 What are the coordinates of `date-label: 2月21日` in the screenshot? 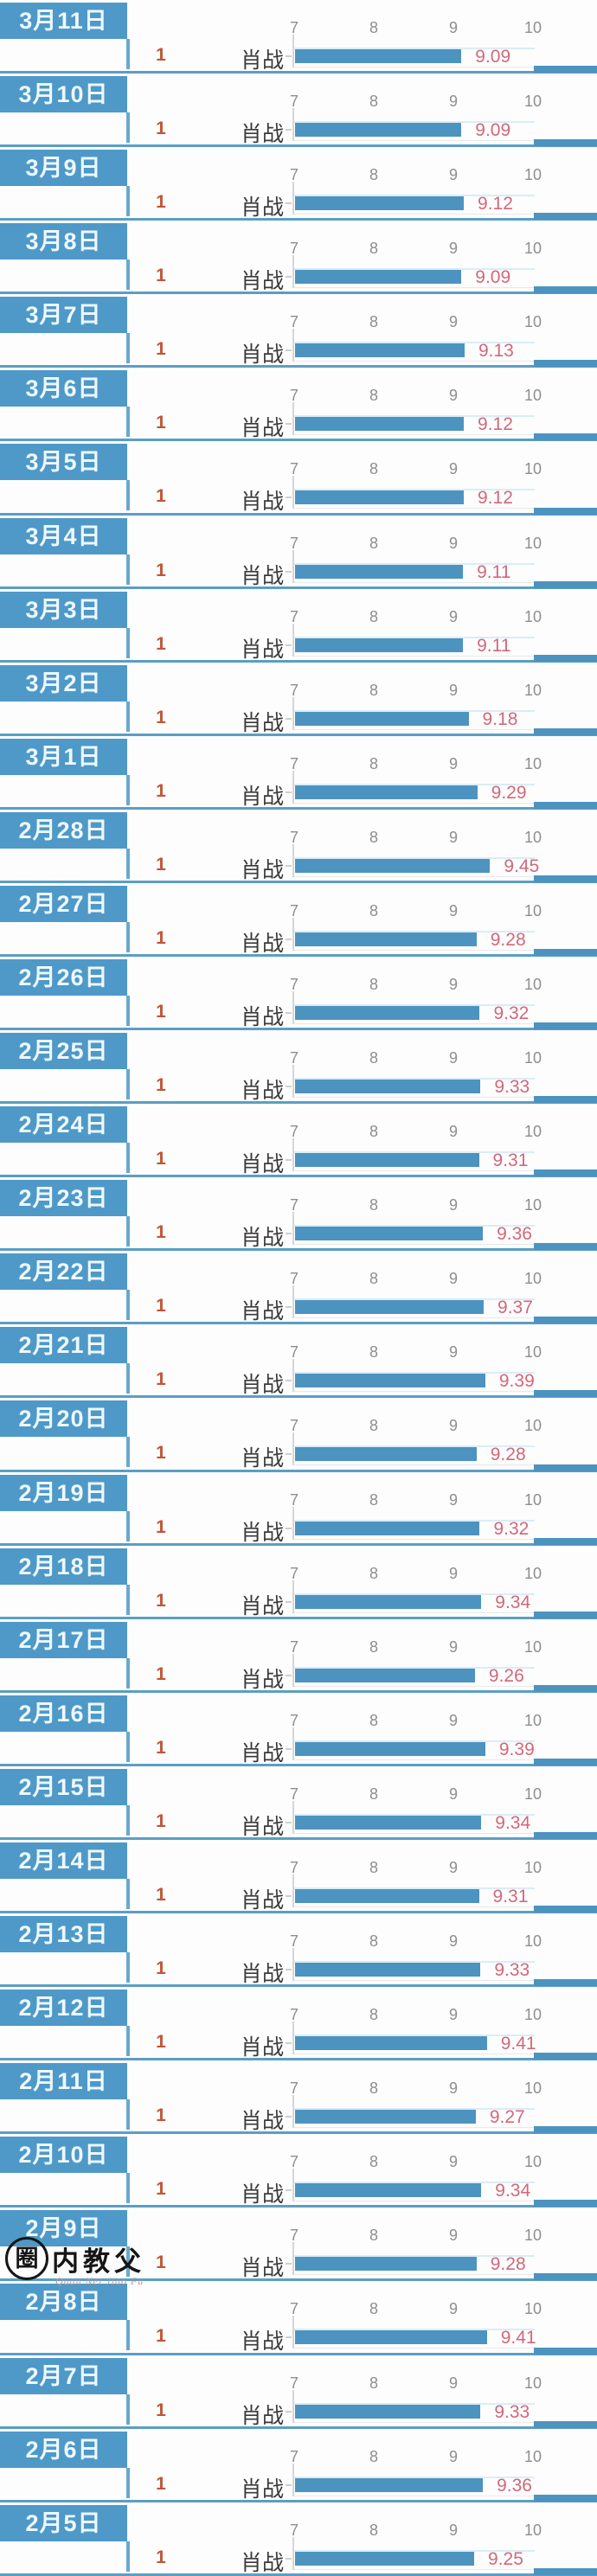 It's located at (63, 1345).